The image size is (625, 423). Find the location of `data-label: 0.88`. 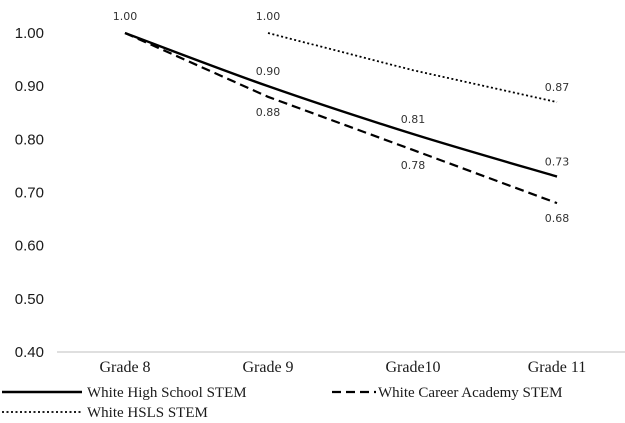

data-label: 0.88 is located at coordinates (268, 112).